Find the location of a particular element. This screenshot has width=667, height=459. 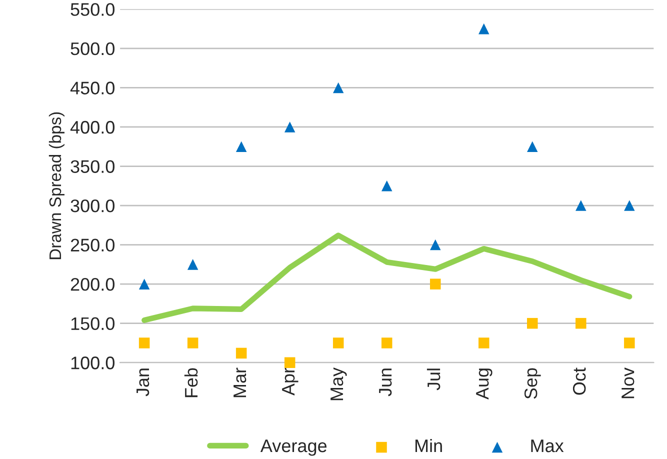

x-tick-label: Mar is located at coordinates (240, 383).